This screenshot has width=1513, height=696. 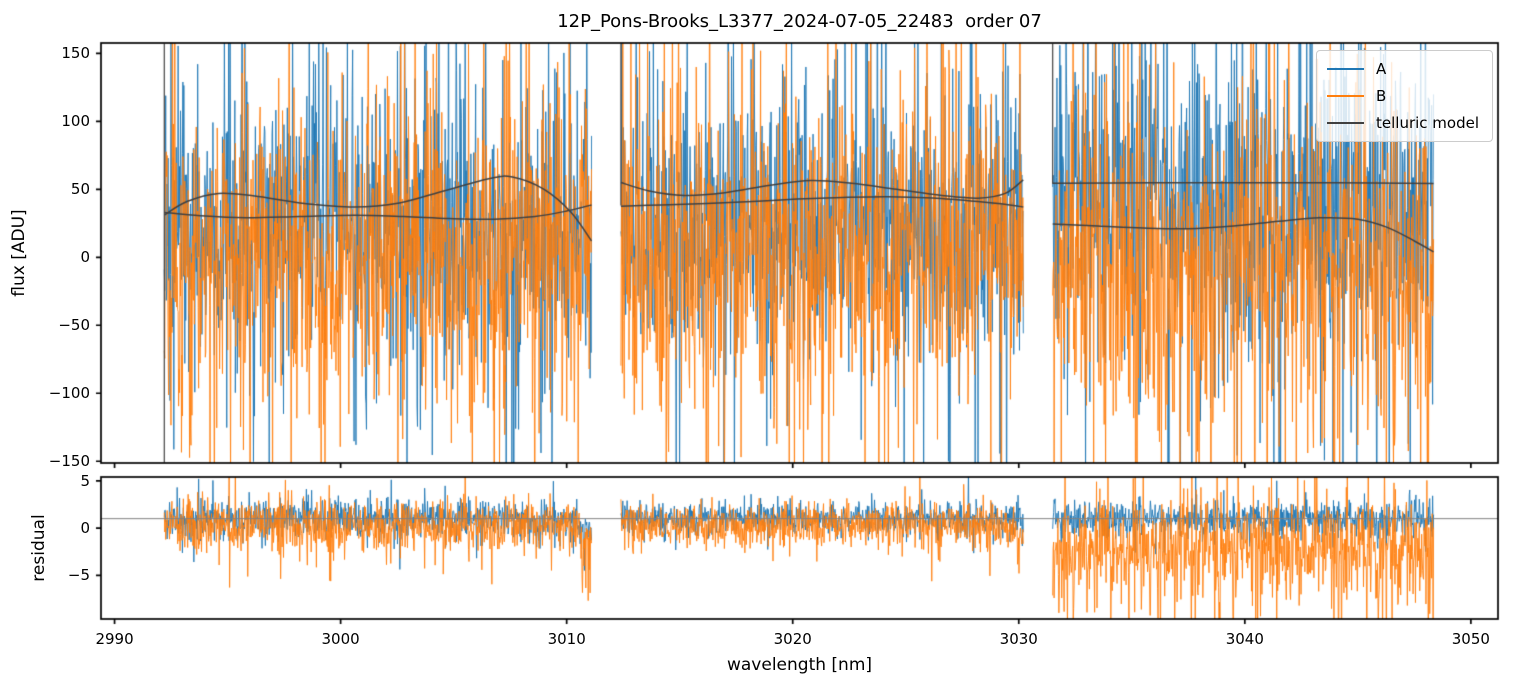 What do you see at coordinates (1381, 96) in the screenshot?
I see `legend-label-b: B` at bounding box center [1381, 96].